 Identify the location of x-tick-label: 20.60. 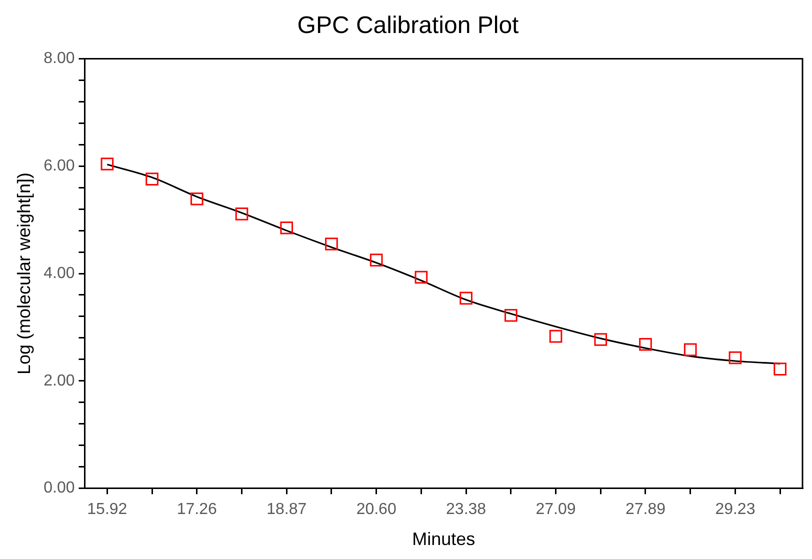
(376, 509).